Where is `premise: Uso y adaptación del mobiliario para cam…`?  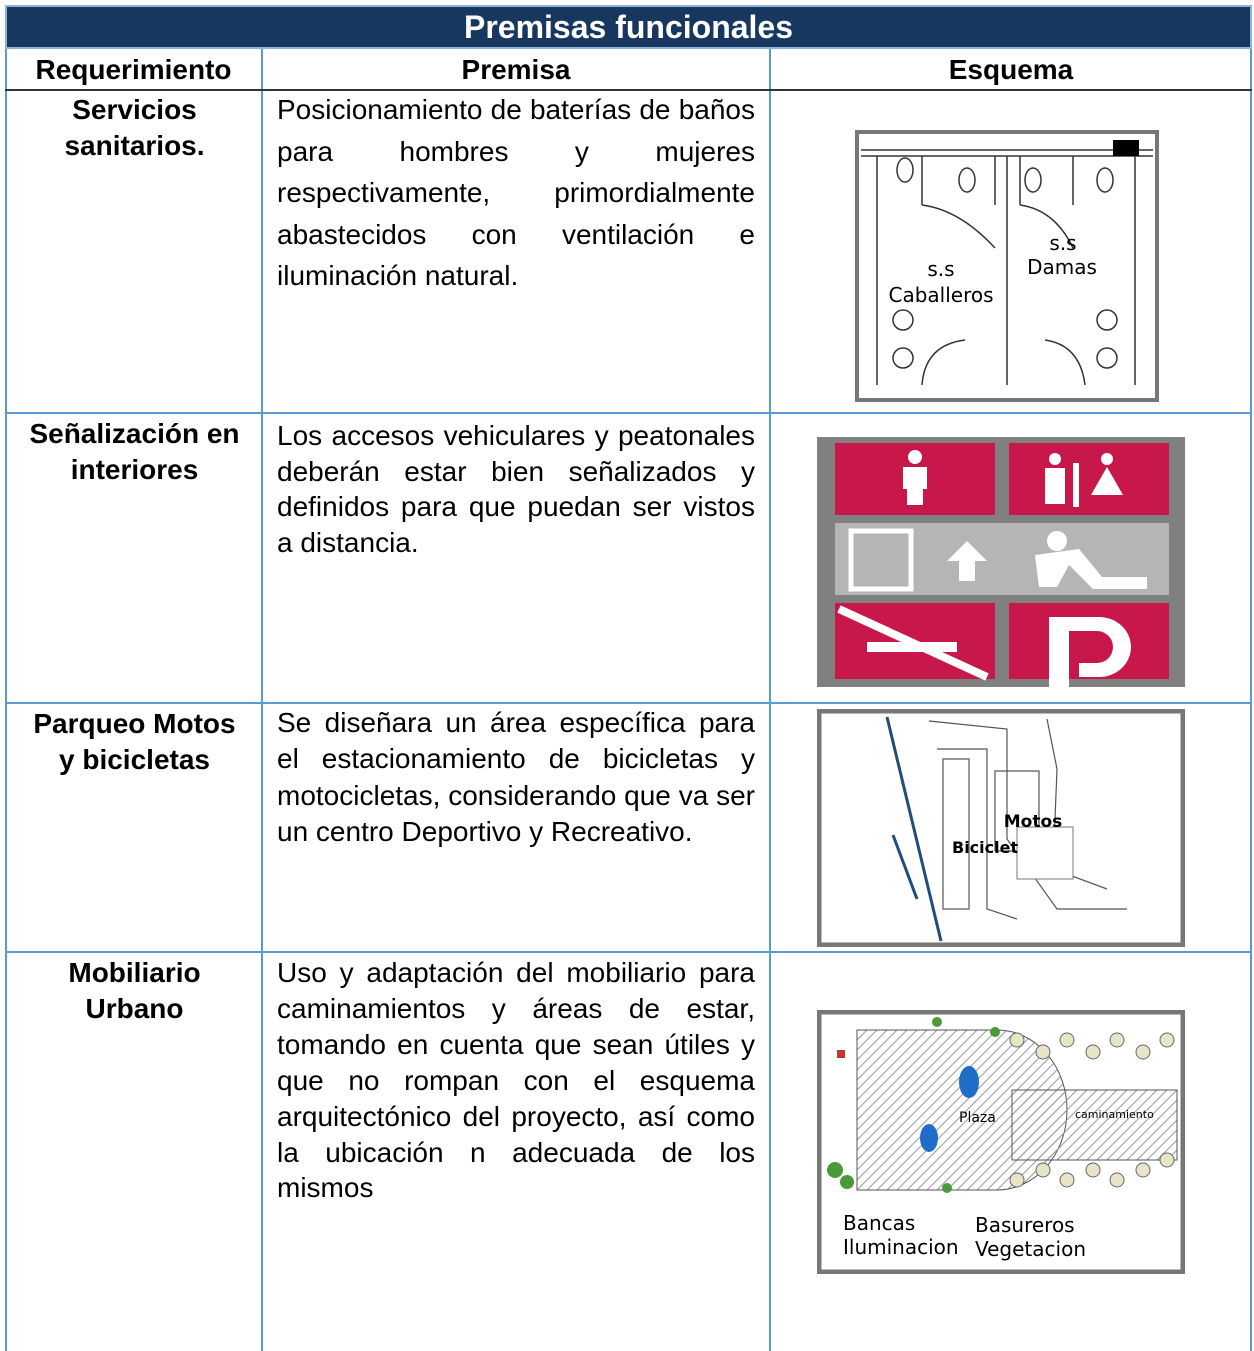
premise: Uso y adaptación del mobiliario para cam… is located at coordinates (516, 1080).